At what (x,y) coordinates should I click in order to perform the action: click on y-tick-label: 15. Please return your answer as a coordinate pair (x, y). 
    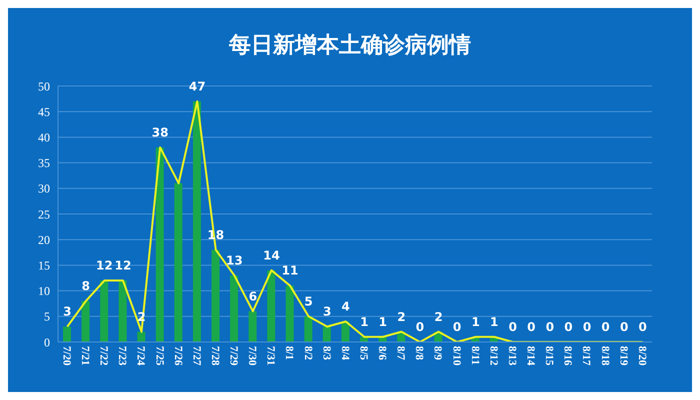
    Looking at the image, I should click on (44, 265).